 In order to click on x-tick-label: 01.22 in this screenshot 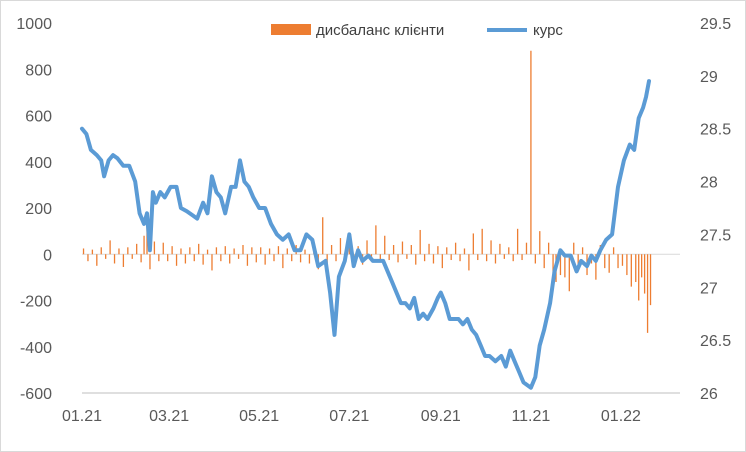, I will do `click(621, 416)`.